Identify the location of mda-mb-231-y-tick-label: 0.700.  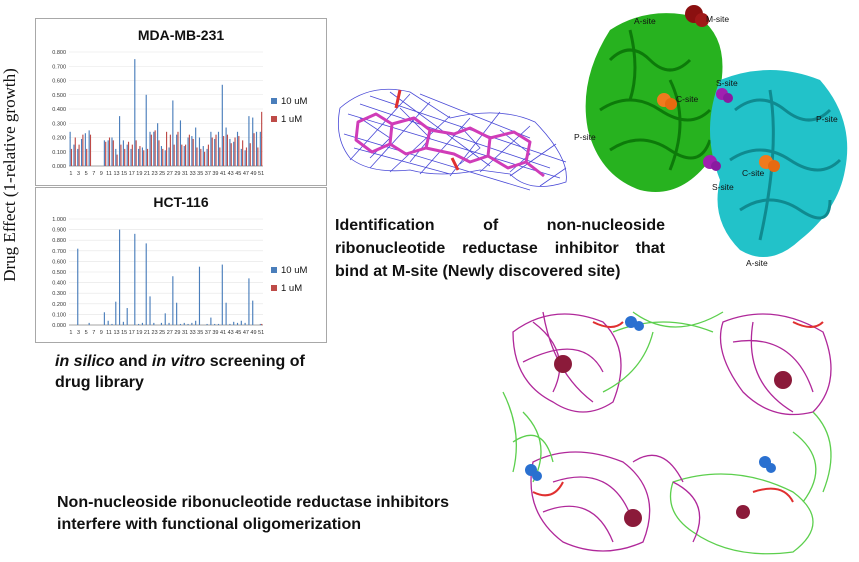
(59, 67).